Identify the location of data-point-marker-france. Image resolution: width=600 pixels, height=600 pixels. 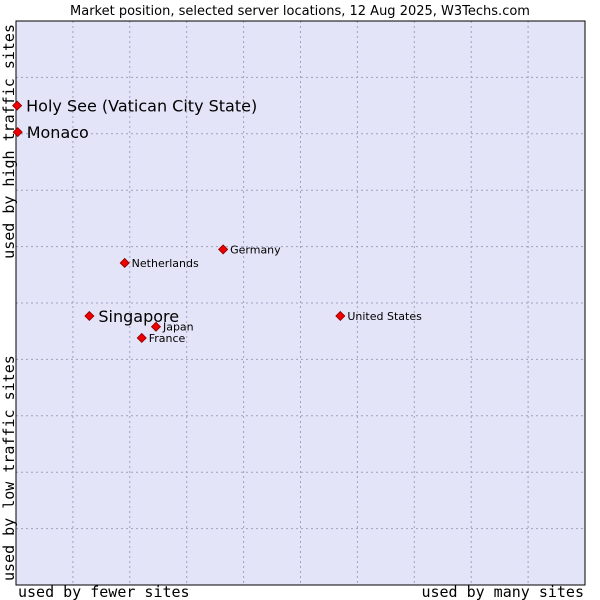
(141, 338).